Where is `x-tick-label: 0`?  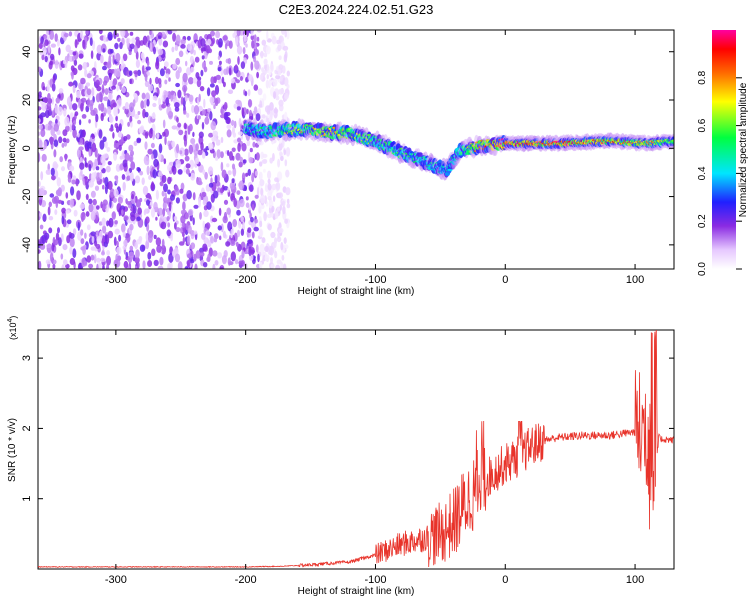
x-tick-label: 0 is located at coordinates (505, 280).